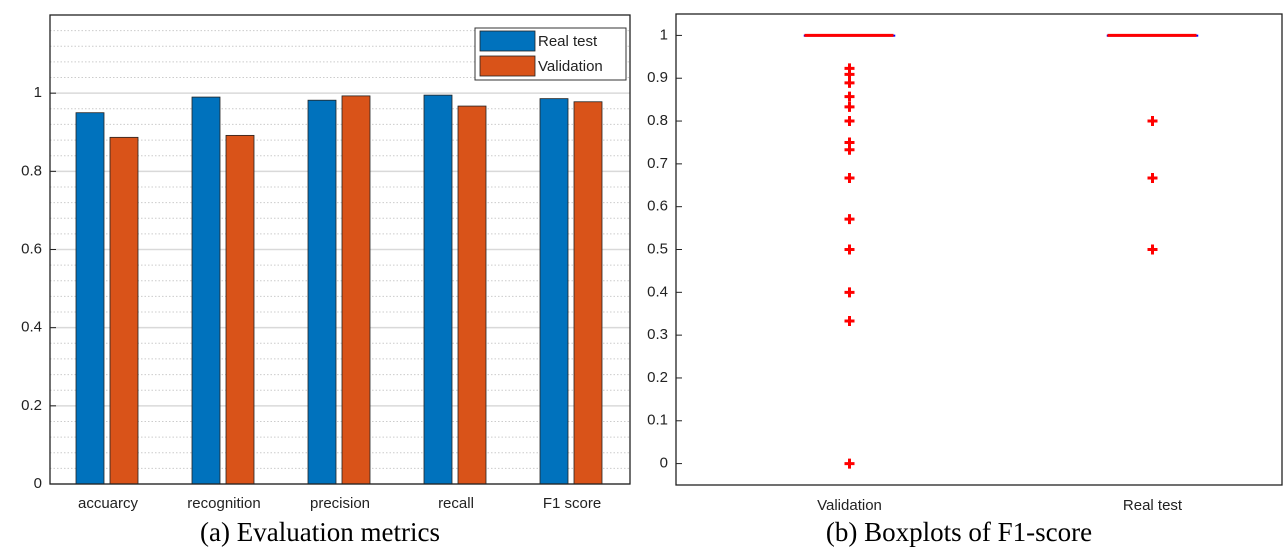  What do you see at coordinates (657, 334) in the screenshot?
I see `y-tick-label: 0.3` at bounding box center [657, 334].